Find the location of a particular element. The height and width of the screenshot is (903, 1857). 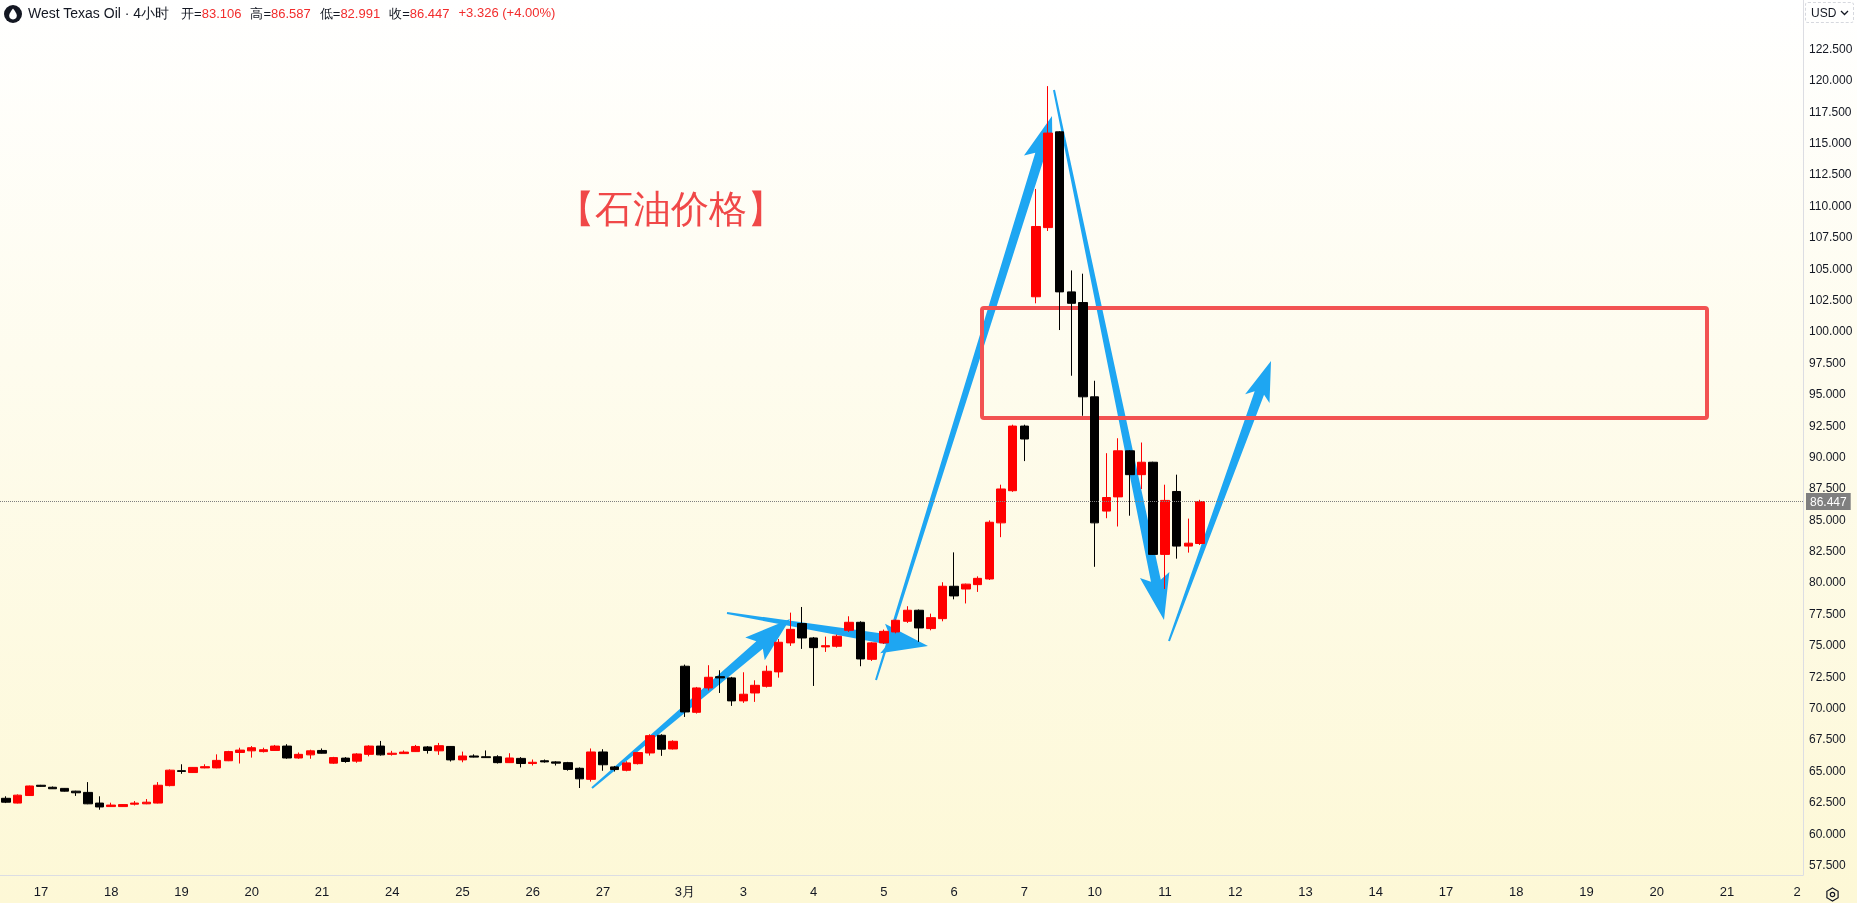

y-tick-label: 117.500 is located at coordinates (1830, 111).